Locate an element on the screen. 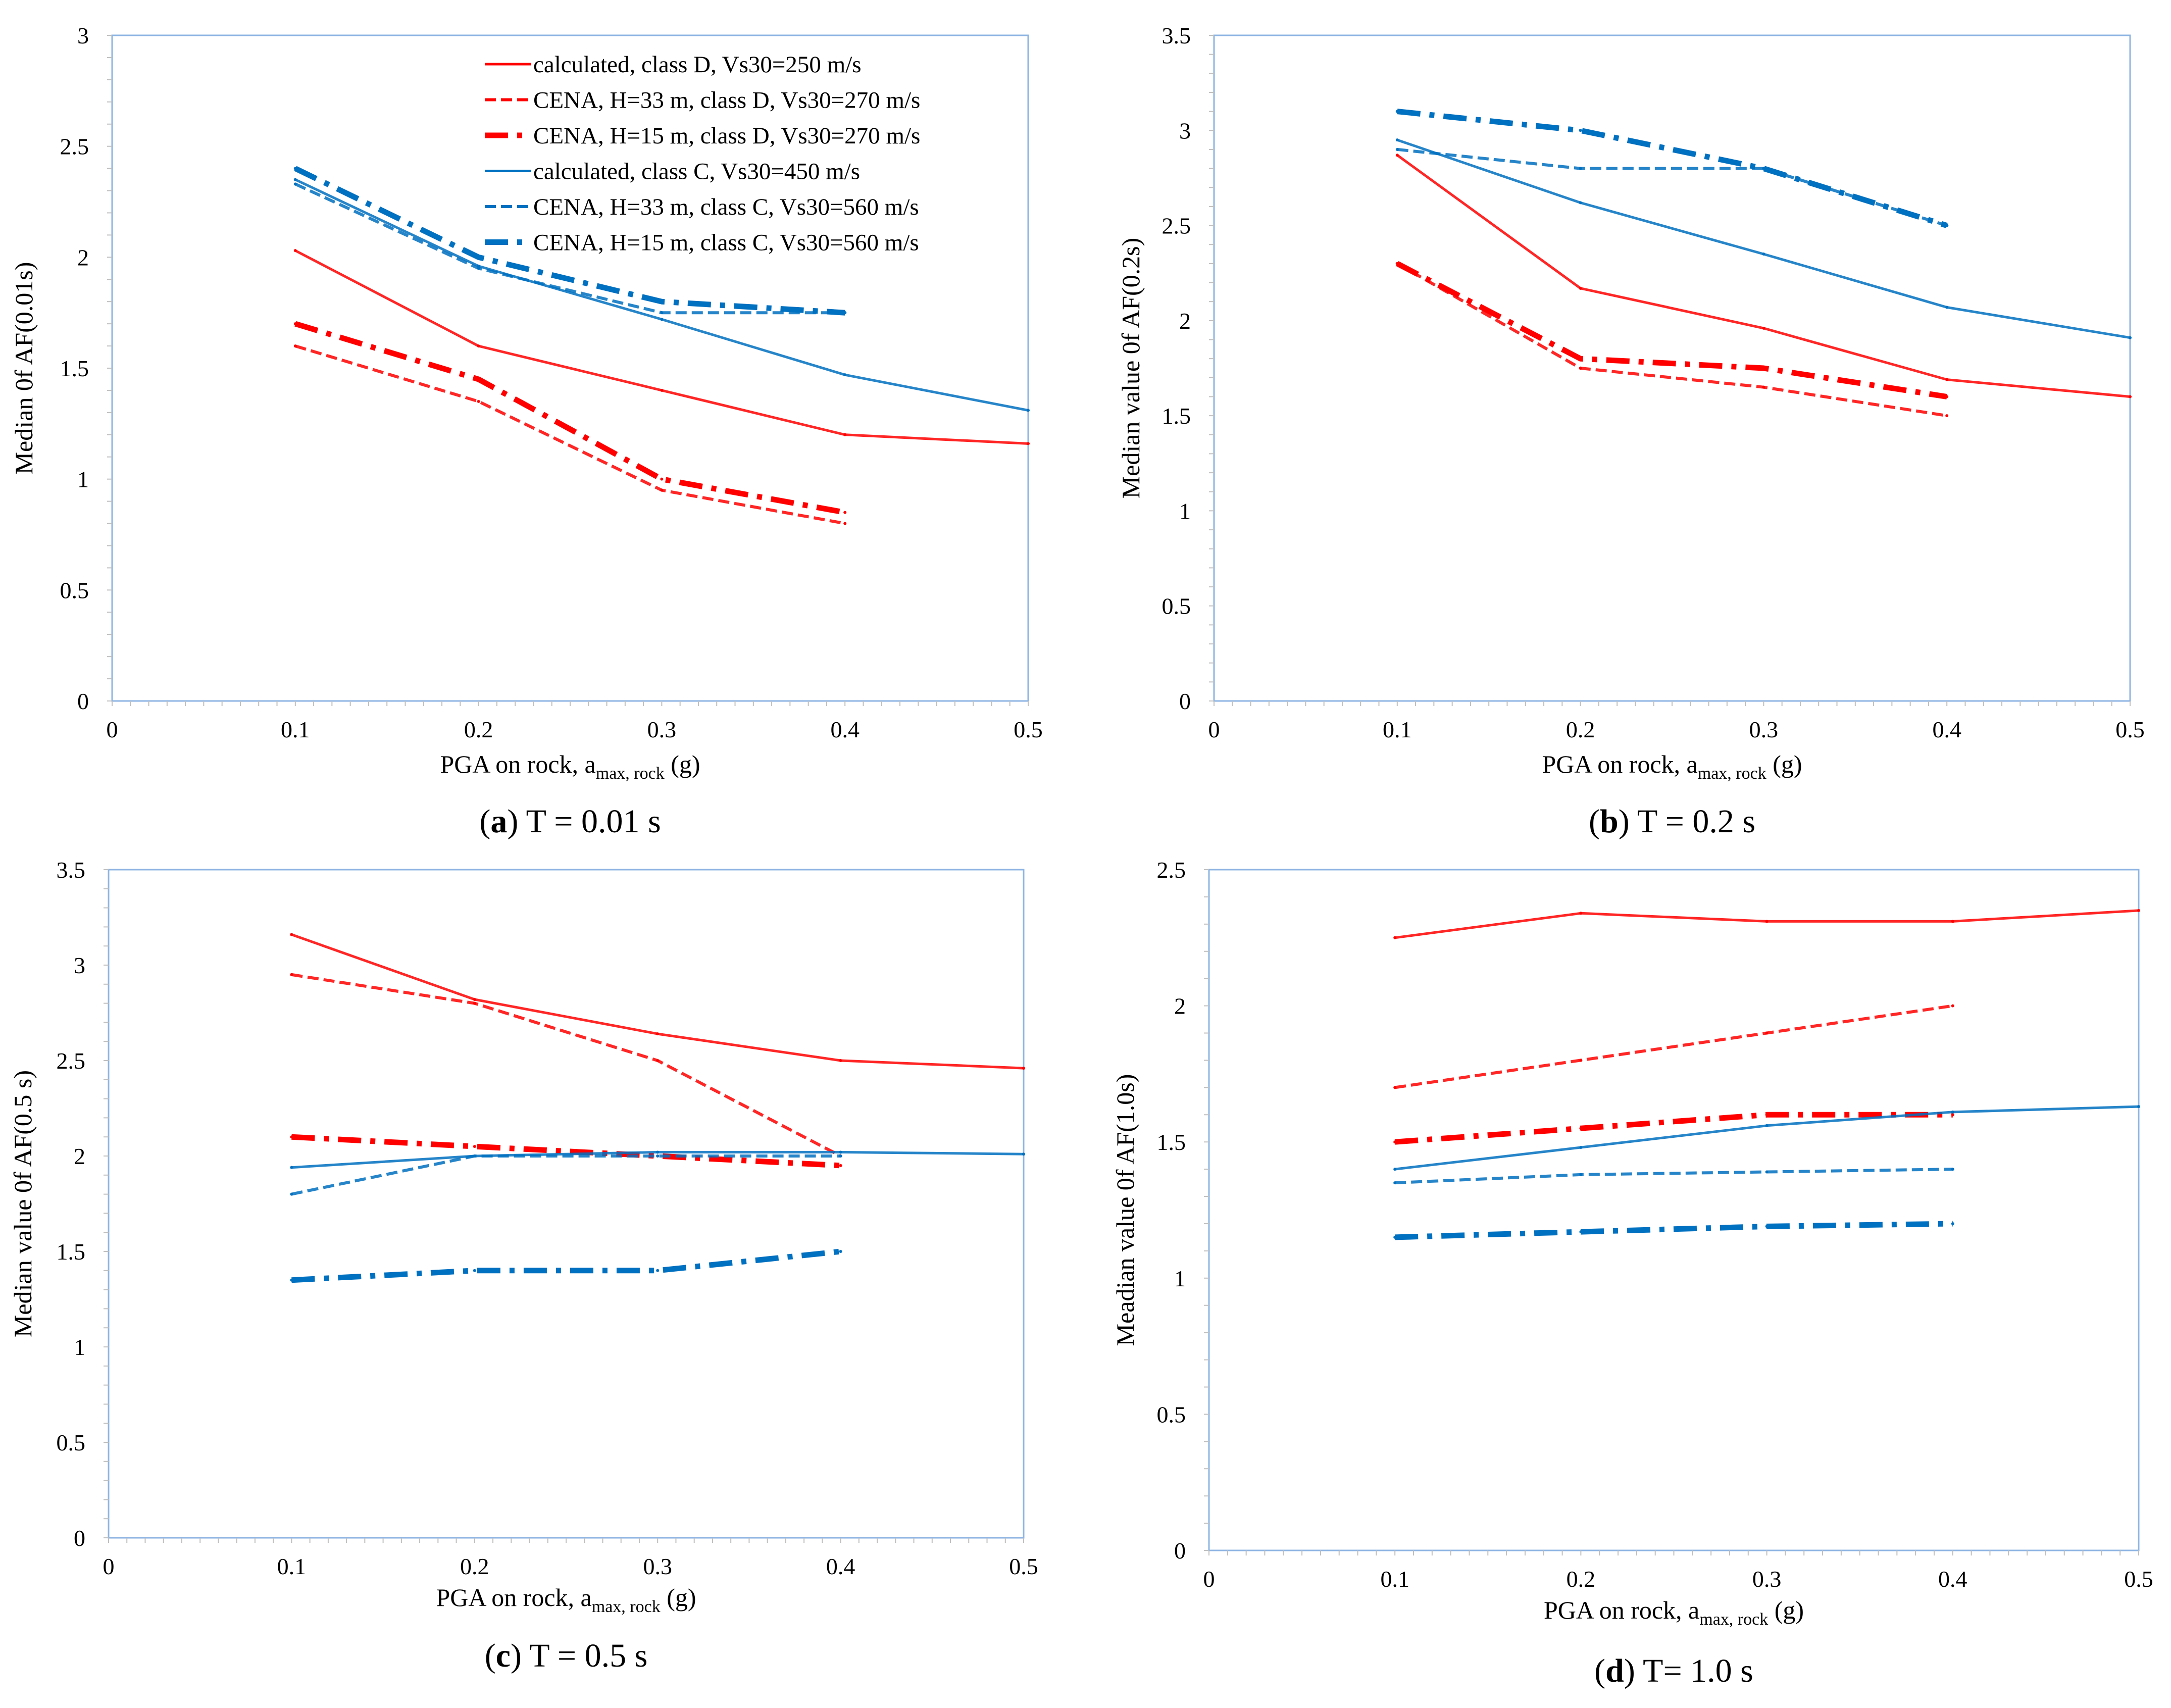 This screenshot has width=2171, height=1708. legend-entry: CENA, H=15 m, class C, Vs30=560 m/s is located at coordinates (726, 243).